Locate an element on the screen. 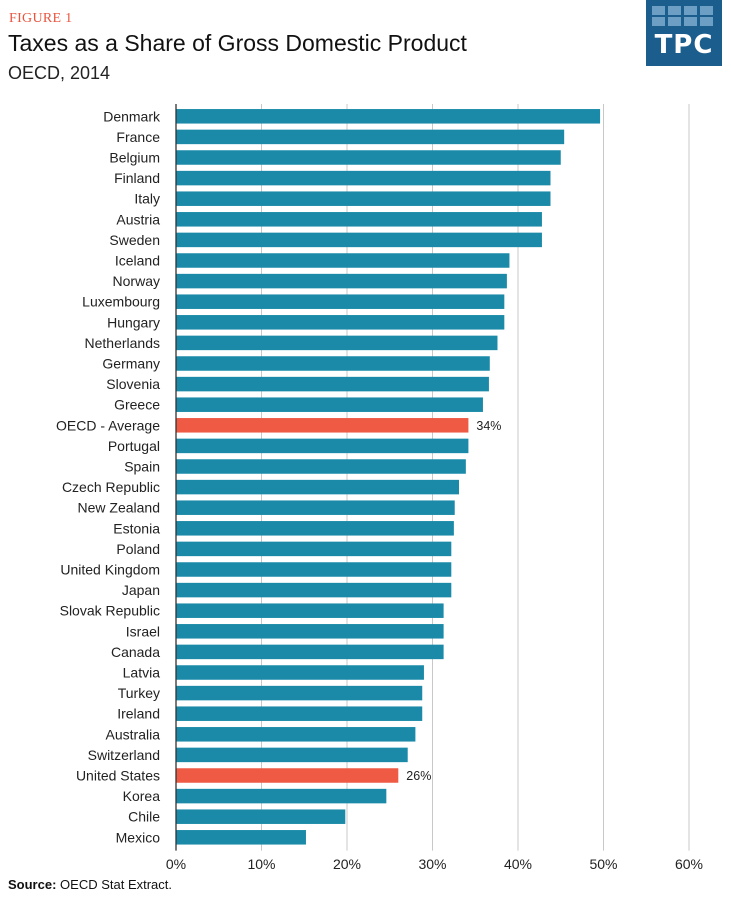 The image size is (731, 904). category-label: Hungary is located at coordinates (133, 322).